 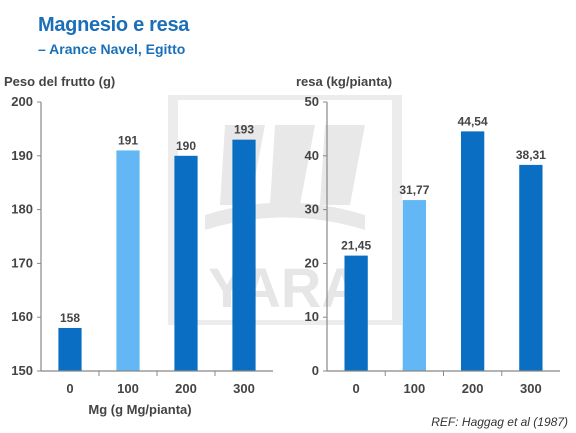 I want to click on chart-0-data-label-200: 190, so click(x=186, y=146).